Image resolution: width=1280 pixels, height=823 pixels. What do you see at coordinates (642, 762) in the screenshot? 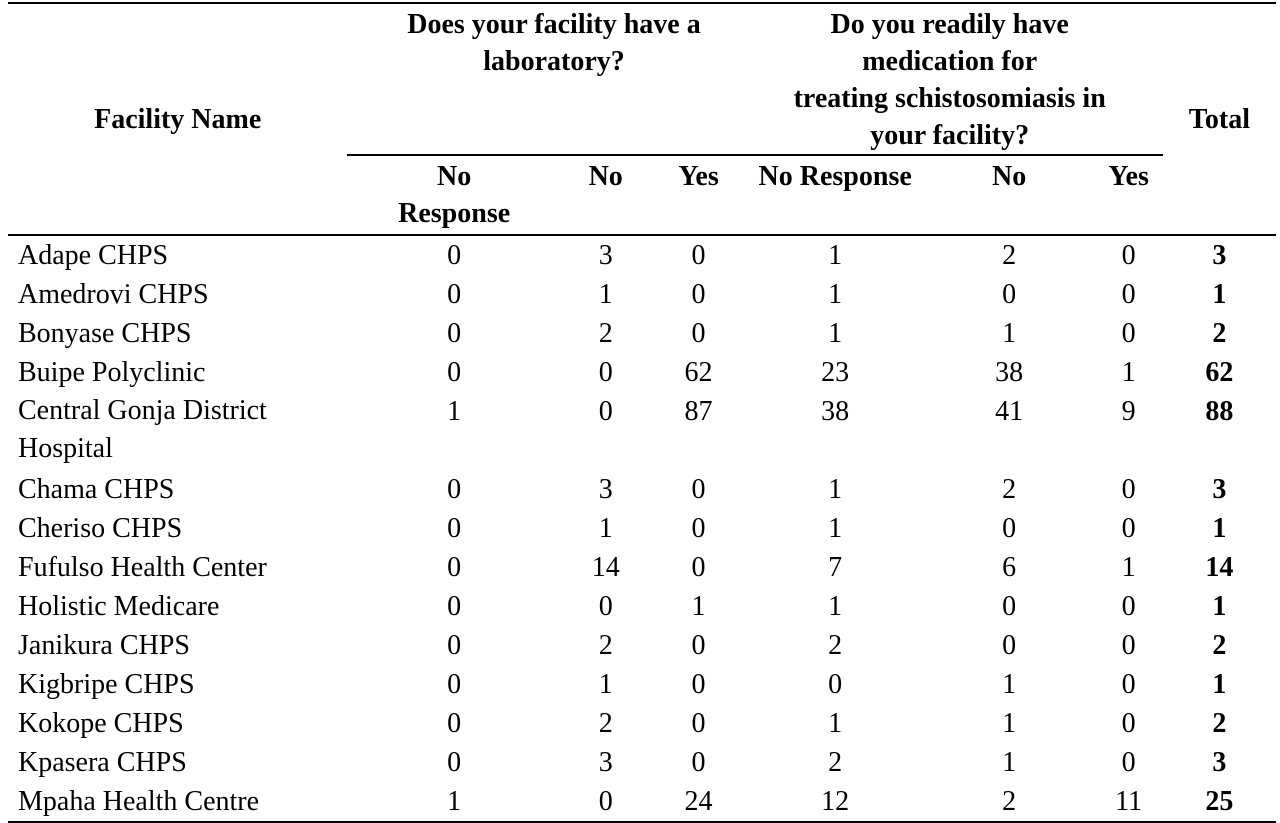
I see `table-row: Kpasera CHPS 0 3 0 2 1 0 3` at bounding box center [642, 762].